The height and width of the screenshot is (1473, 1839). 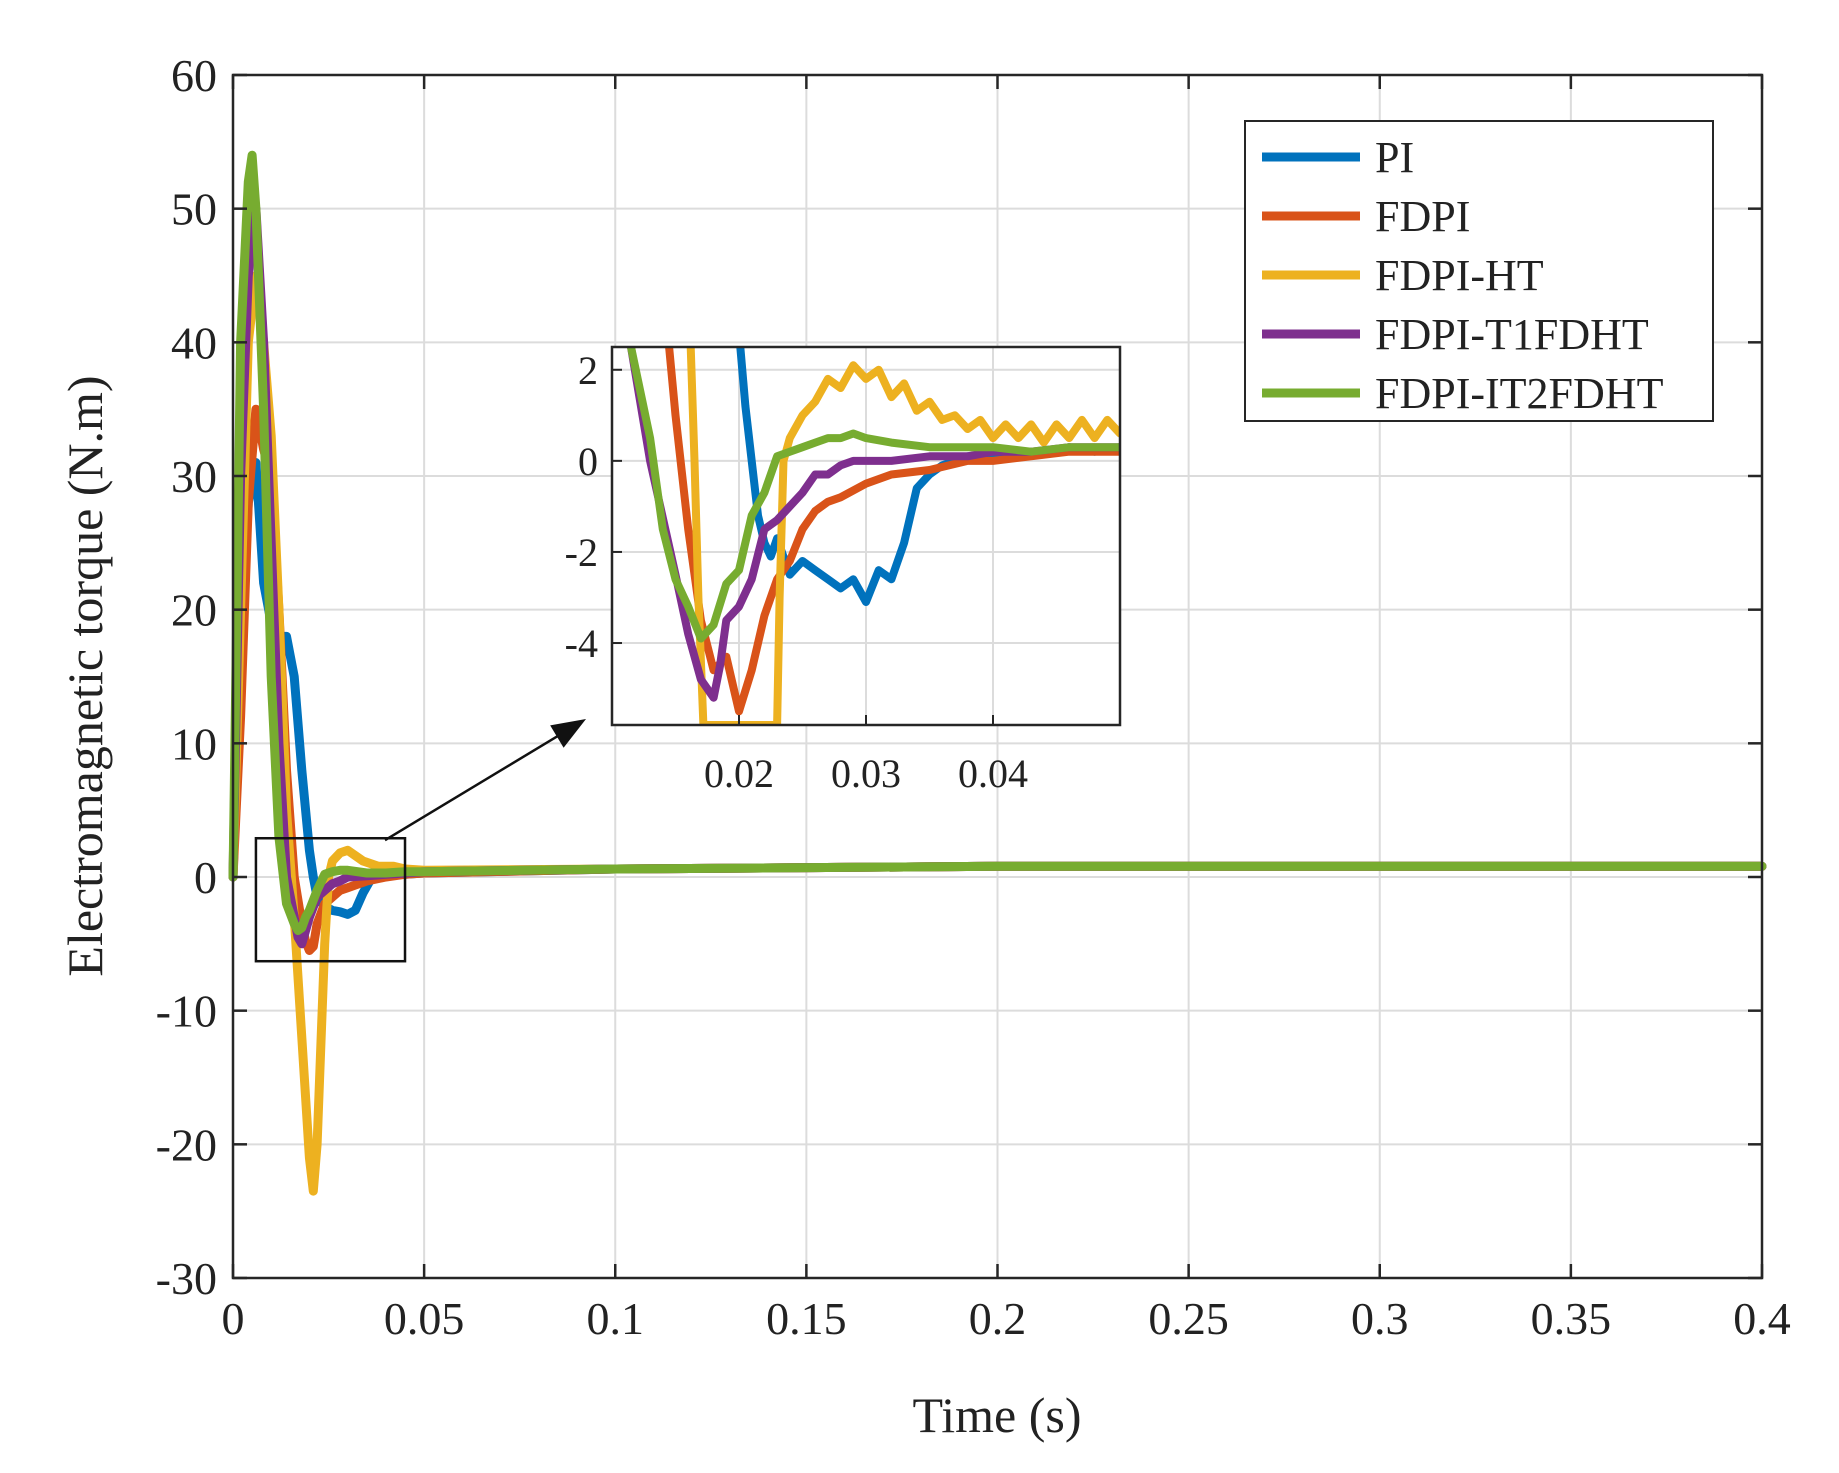 I want to click on x-tick-label: 0.05, so click(x=424, y=1318).